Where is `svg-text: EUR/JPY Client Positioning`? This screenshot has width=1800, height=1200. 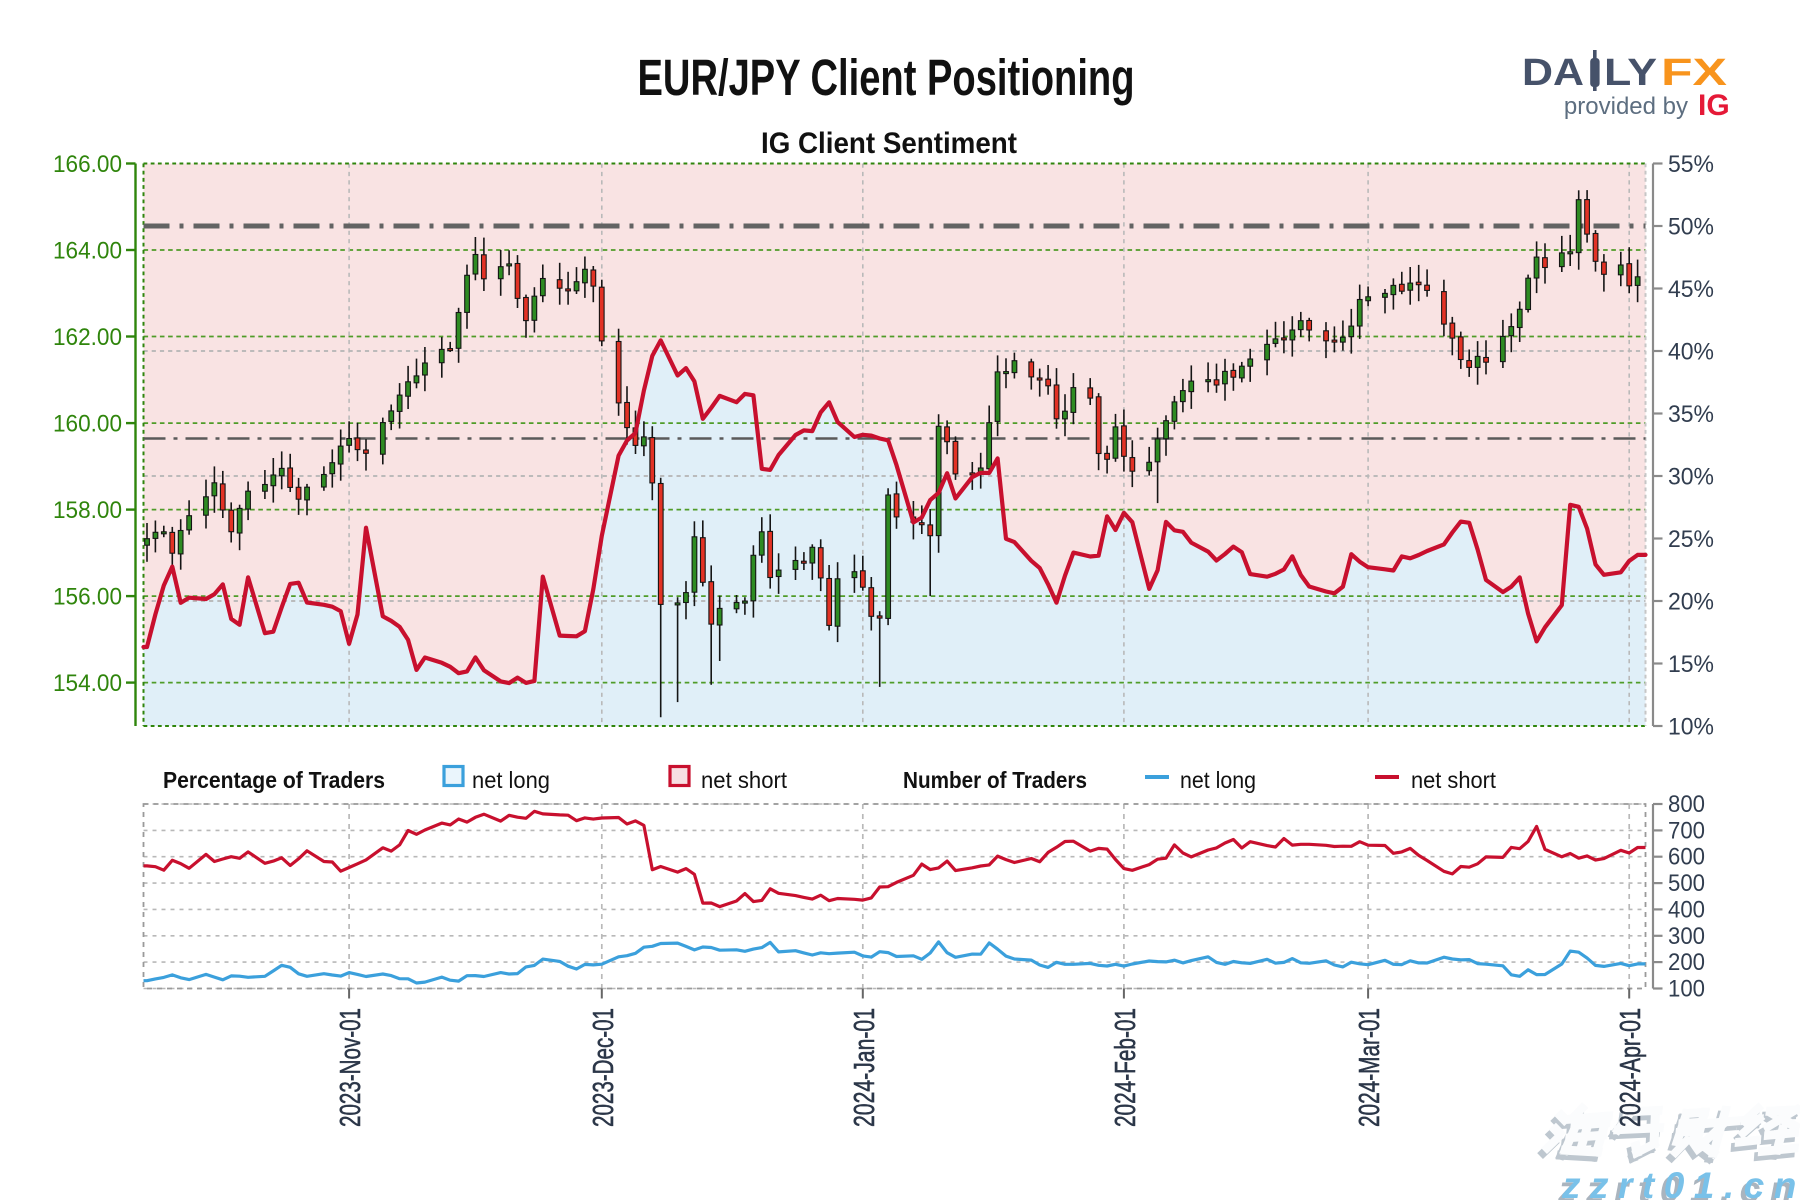 svg-text: EUR/JPY Client Positioning is located at coordinates (886, 77).